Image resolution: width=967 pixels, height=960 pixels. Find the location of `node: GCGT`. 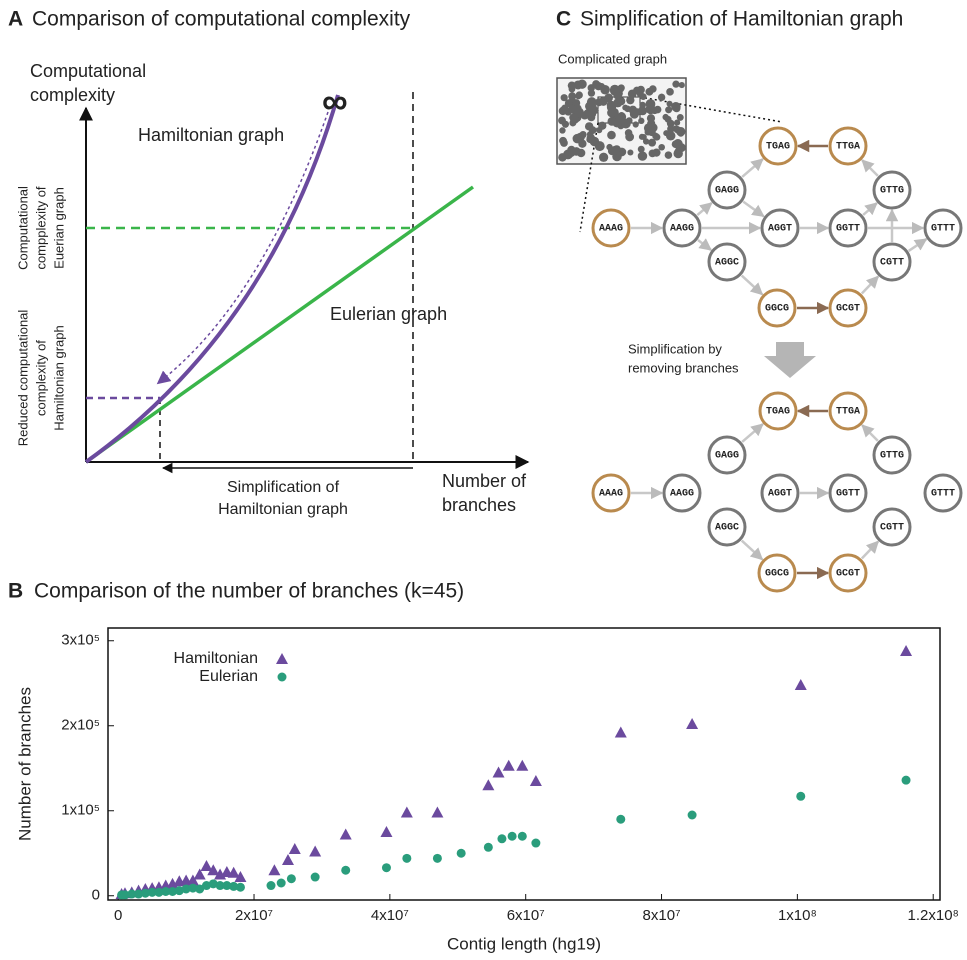

node: GCGT is located at coordinates (848, 308).